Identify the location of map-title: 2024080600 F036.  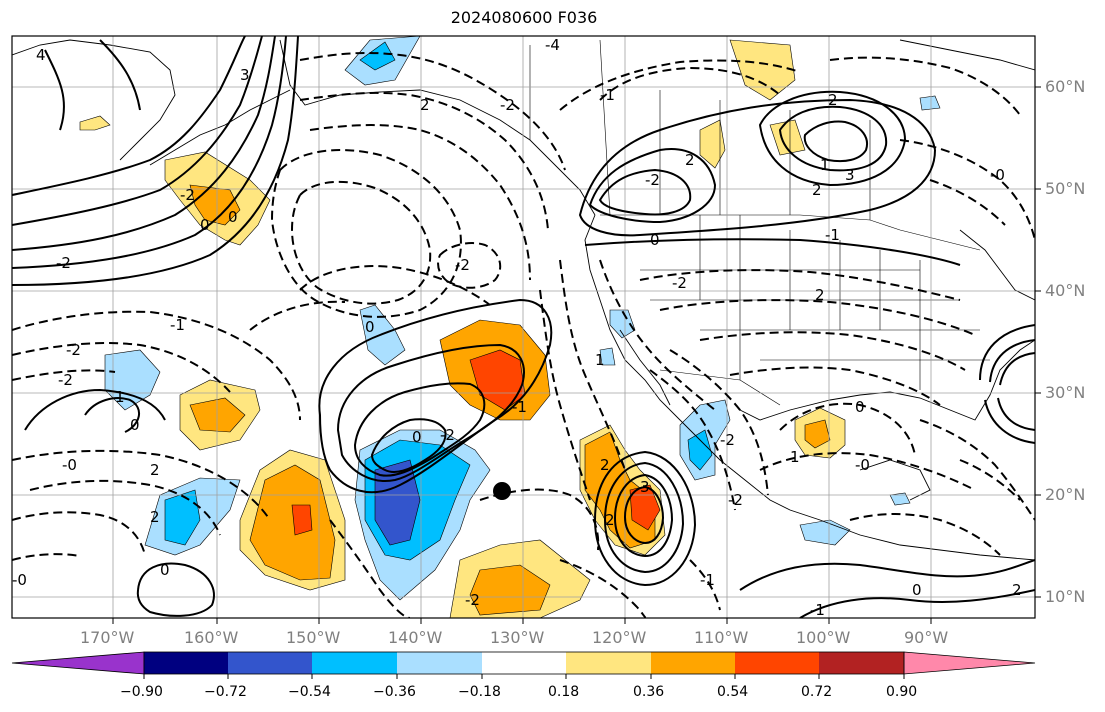
(524, 17).